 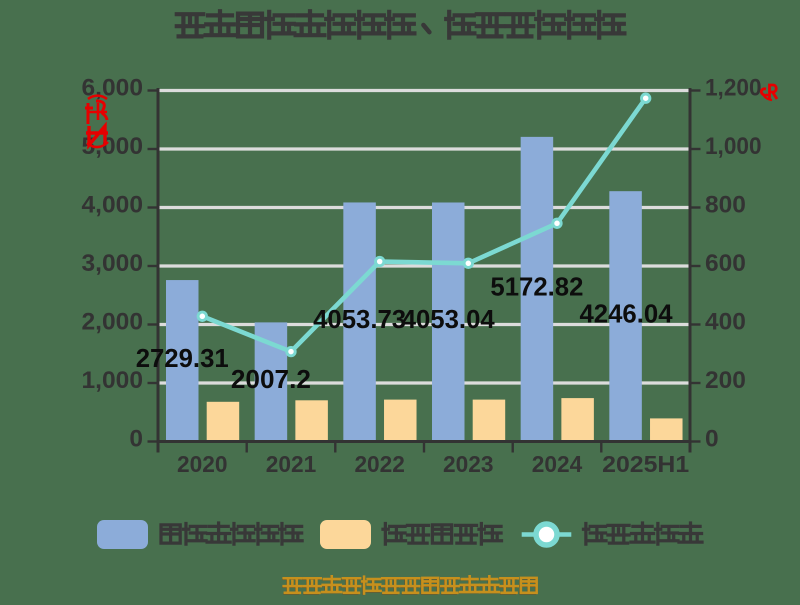 What do you see at coordinates (725, 380) in the screenshot?
I see `svg-text: 200` at bounding box center [725, 380].